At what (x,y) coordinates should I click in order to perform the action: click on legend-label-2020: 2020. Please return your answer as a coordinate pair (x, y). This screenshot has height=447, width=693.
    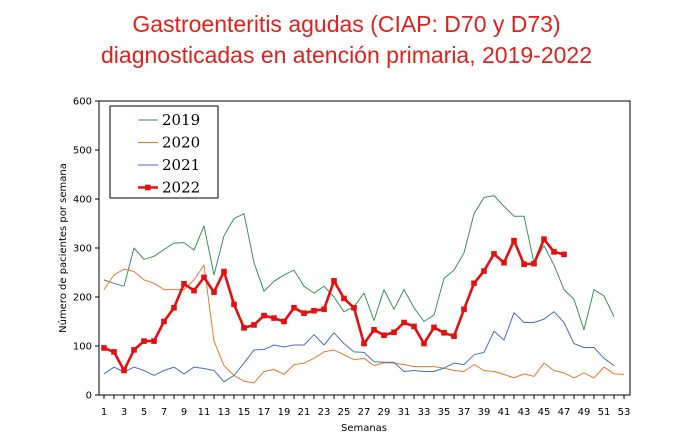
    Looking at the image, I should click on (181, 143).